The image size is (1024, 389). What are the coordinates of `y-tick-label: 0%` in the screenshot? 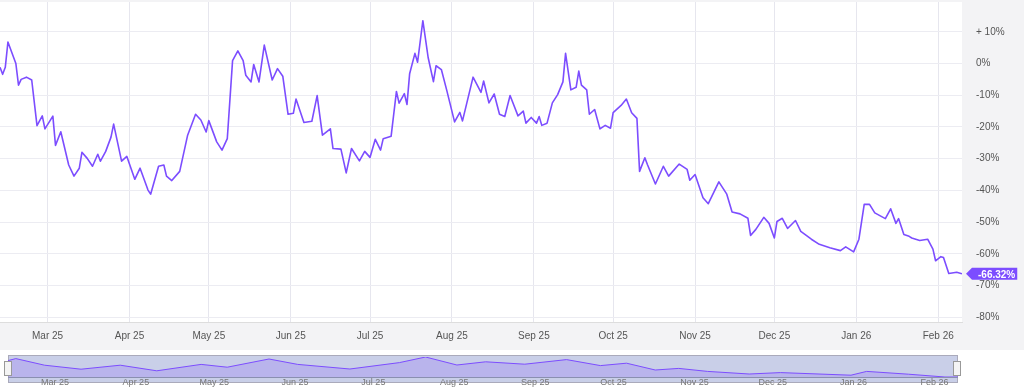 It's located at (983, 63).